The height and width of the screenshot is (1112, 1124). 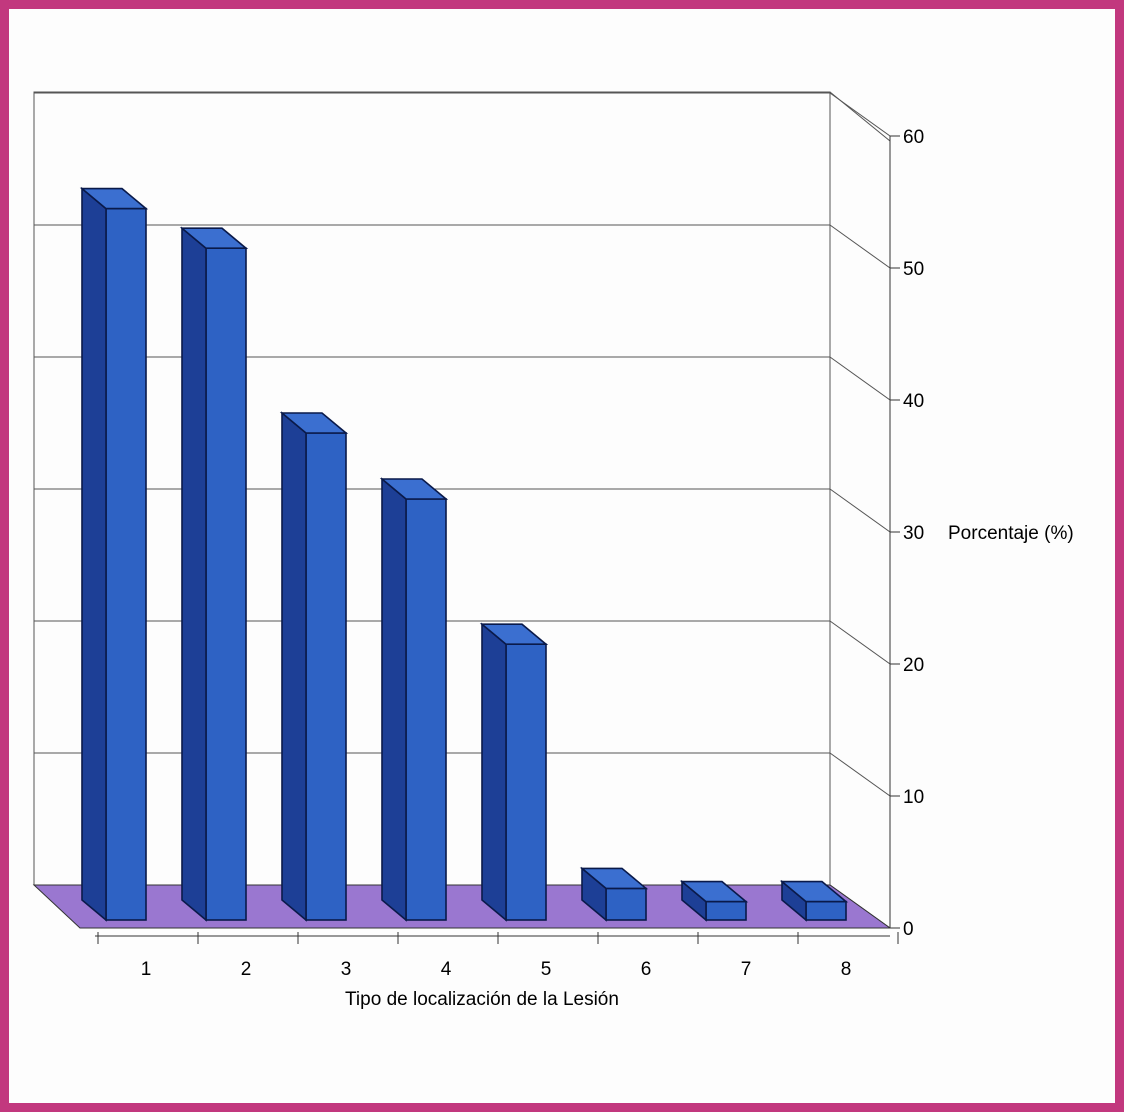 What do you see at coordinates (913, 137) in the screenshot?
I see `y-tick-label: 60` at bounding box center [913, 137].